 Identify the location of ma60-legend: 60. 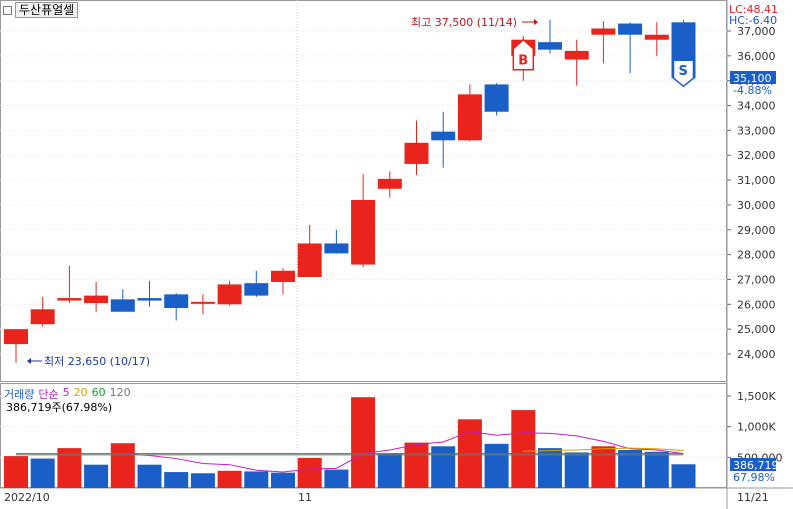
(98, 392).